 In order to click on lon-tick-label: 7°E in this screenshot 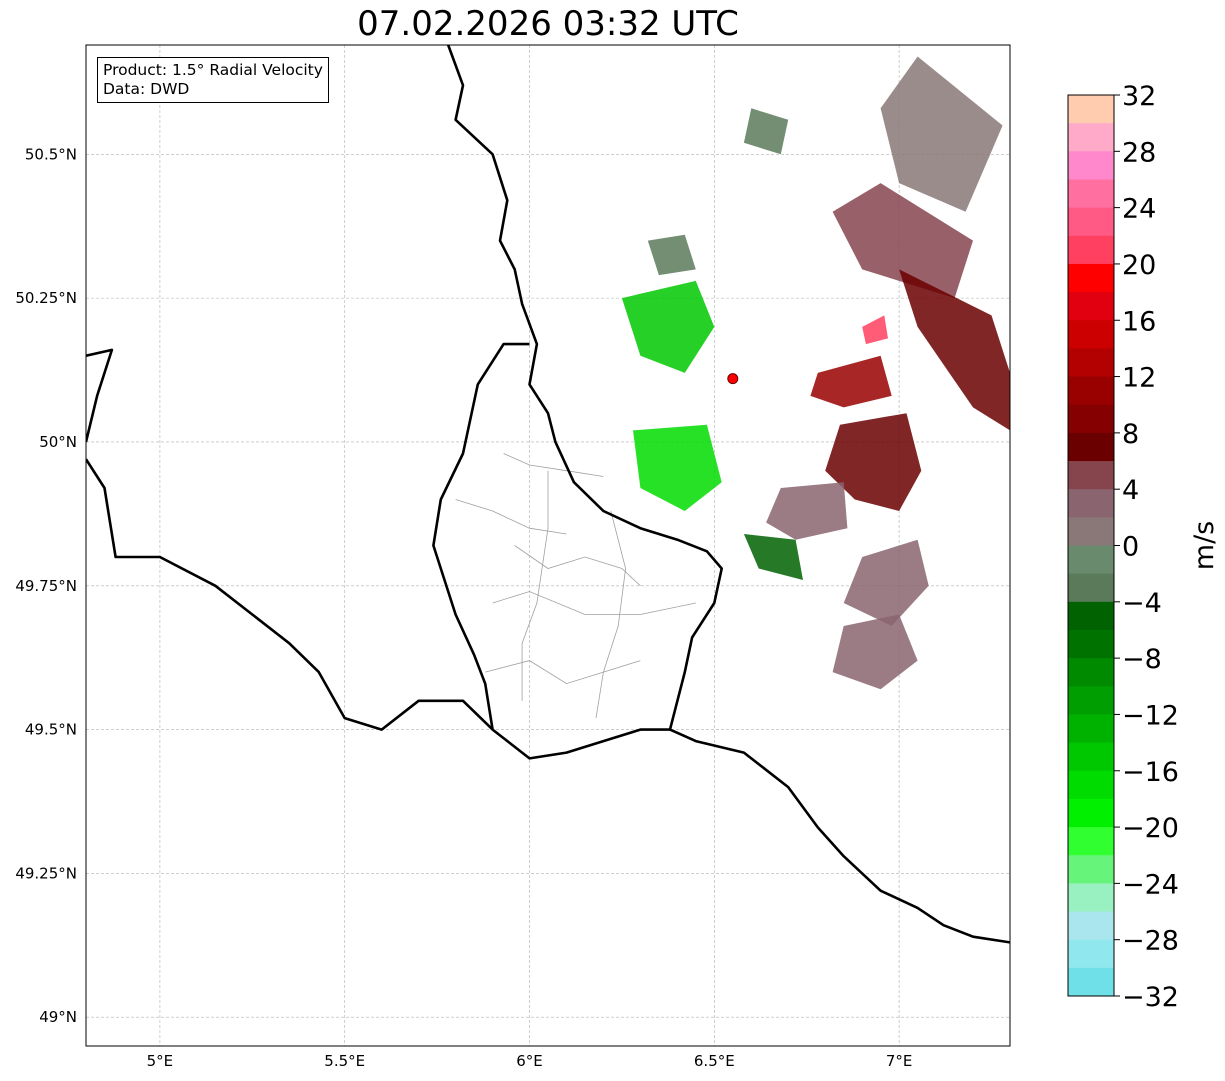, I will do `click(899, 1061)`.